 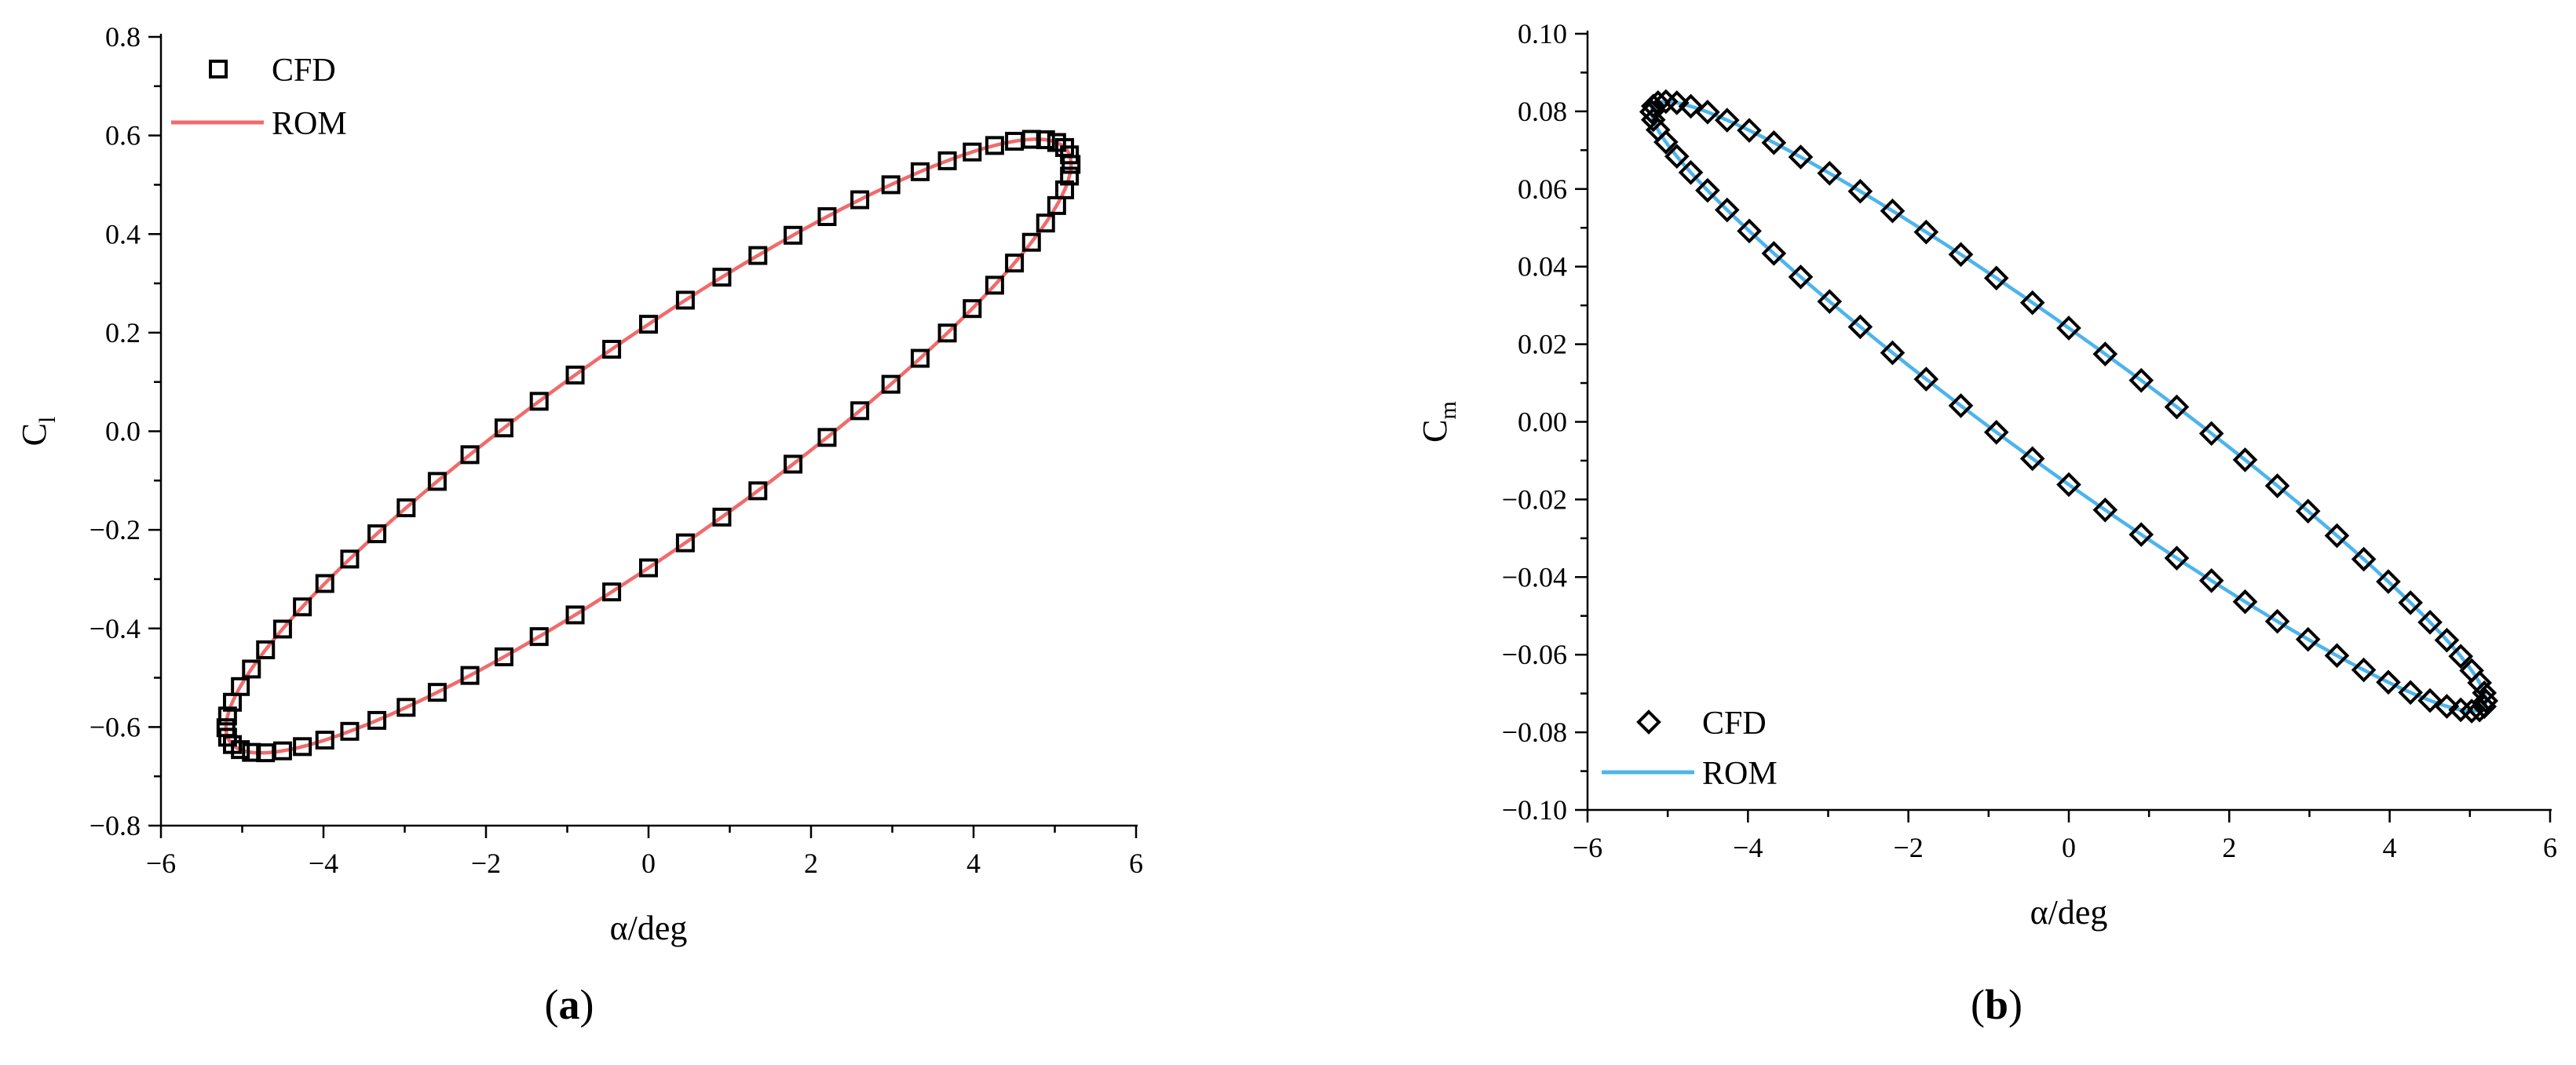 What do you see at coordinates (1448, 410) in the screenshot?
I see `y-axis-title-subscript: m` at bounding box center [1448, 410].